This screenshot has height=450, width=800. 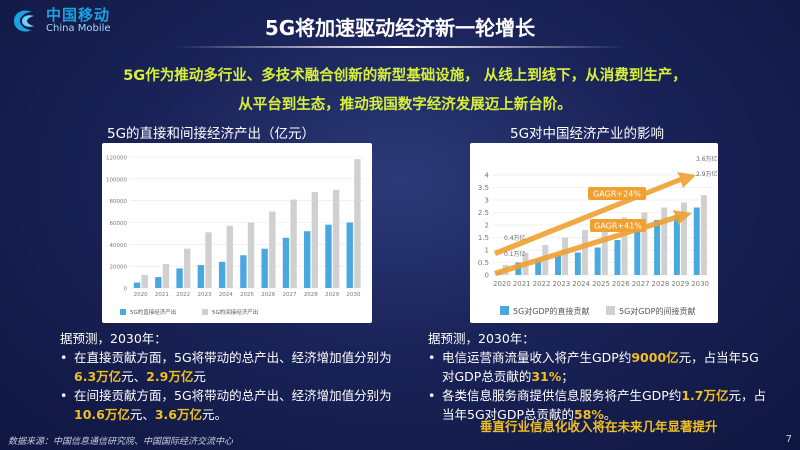 What do you see at coordinates (680, 284) in the screenshot?
I see `x-tick-label: 2029` at bounding box center [680, 284].